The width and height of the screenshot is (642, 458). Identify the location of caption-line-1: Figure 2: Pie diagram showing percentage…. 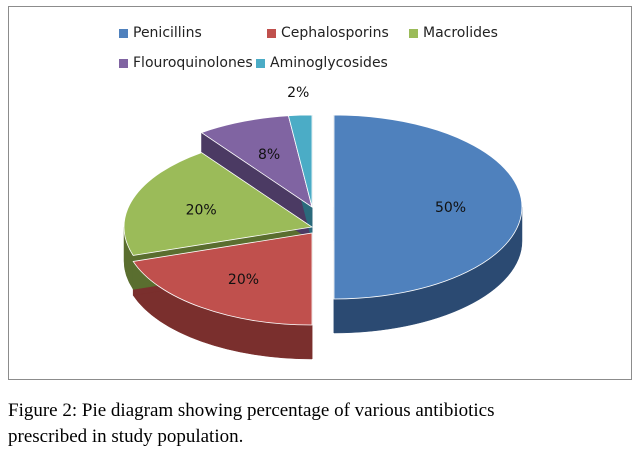
(251, 410).